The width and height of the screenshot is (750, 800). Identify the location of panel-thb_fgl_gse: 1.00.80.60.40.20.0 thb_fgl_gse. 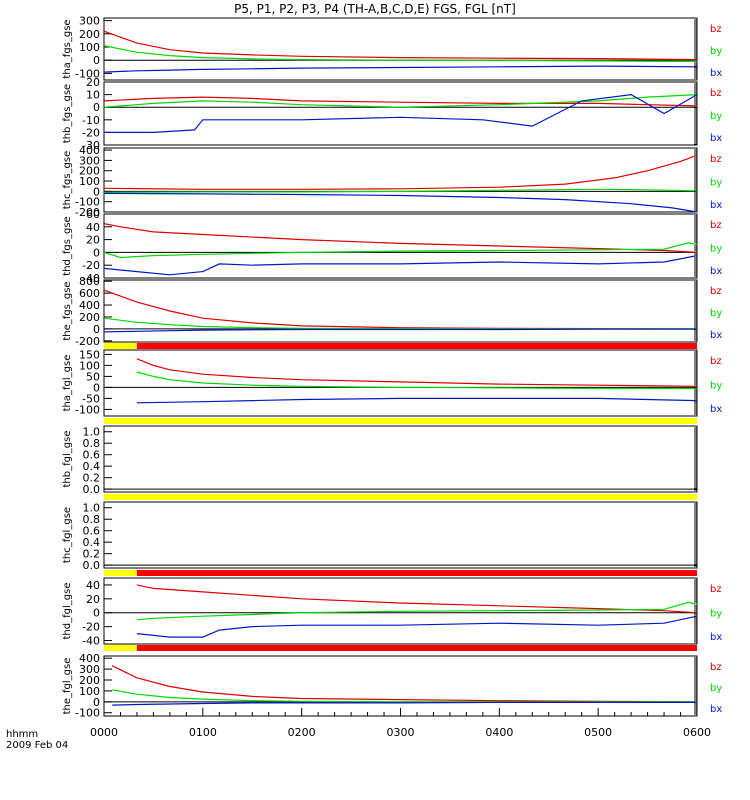
(380, 460).